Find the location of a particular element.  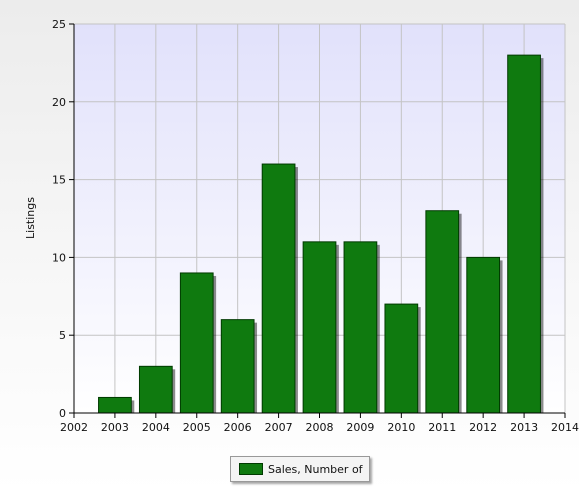

bar-2005 is located at coordinates (196, 343).